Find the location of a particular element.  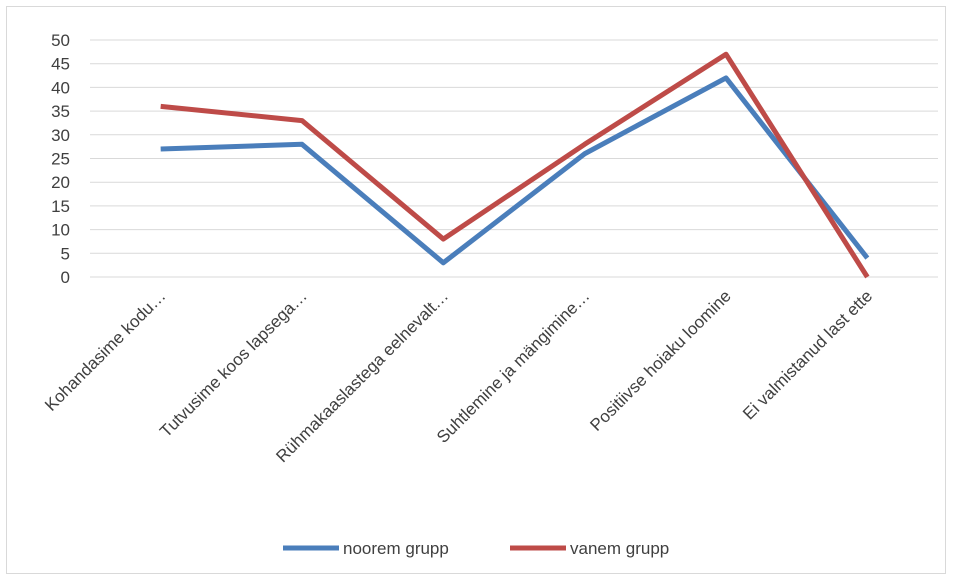

y-tick-label: 30 is located at coordinates (60, 135).